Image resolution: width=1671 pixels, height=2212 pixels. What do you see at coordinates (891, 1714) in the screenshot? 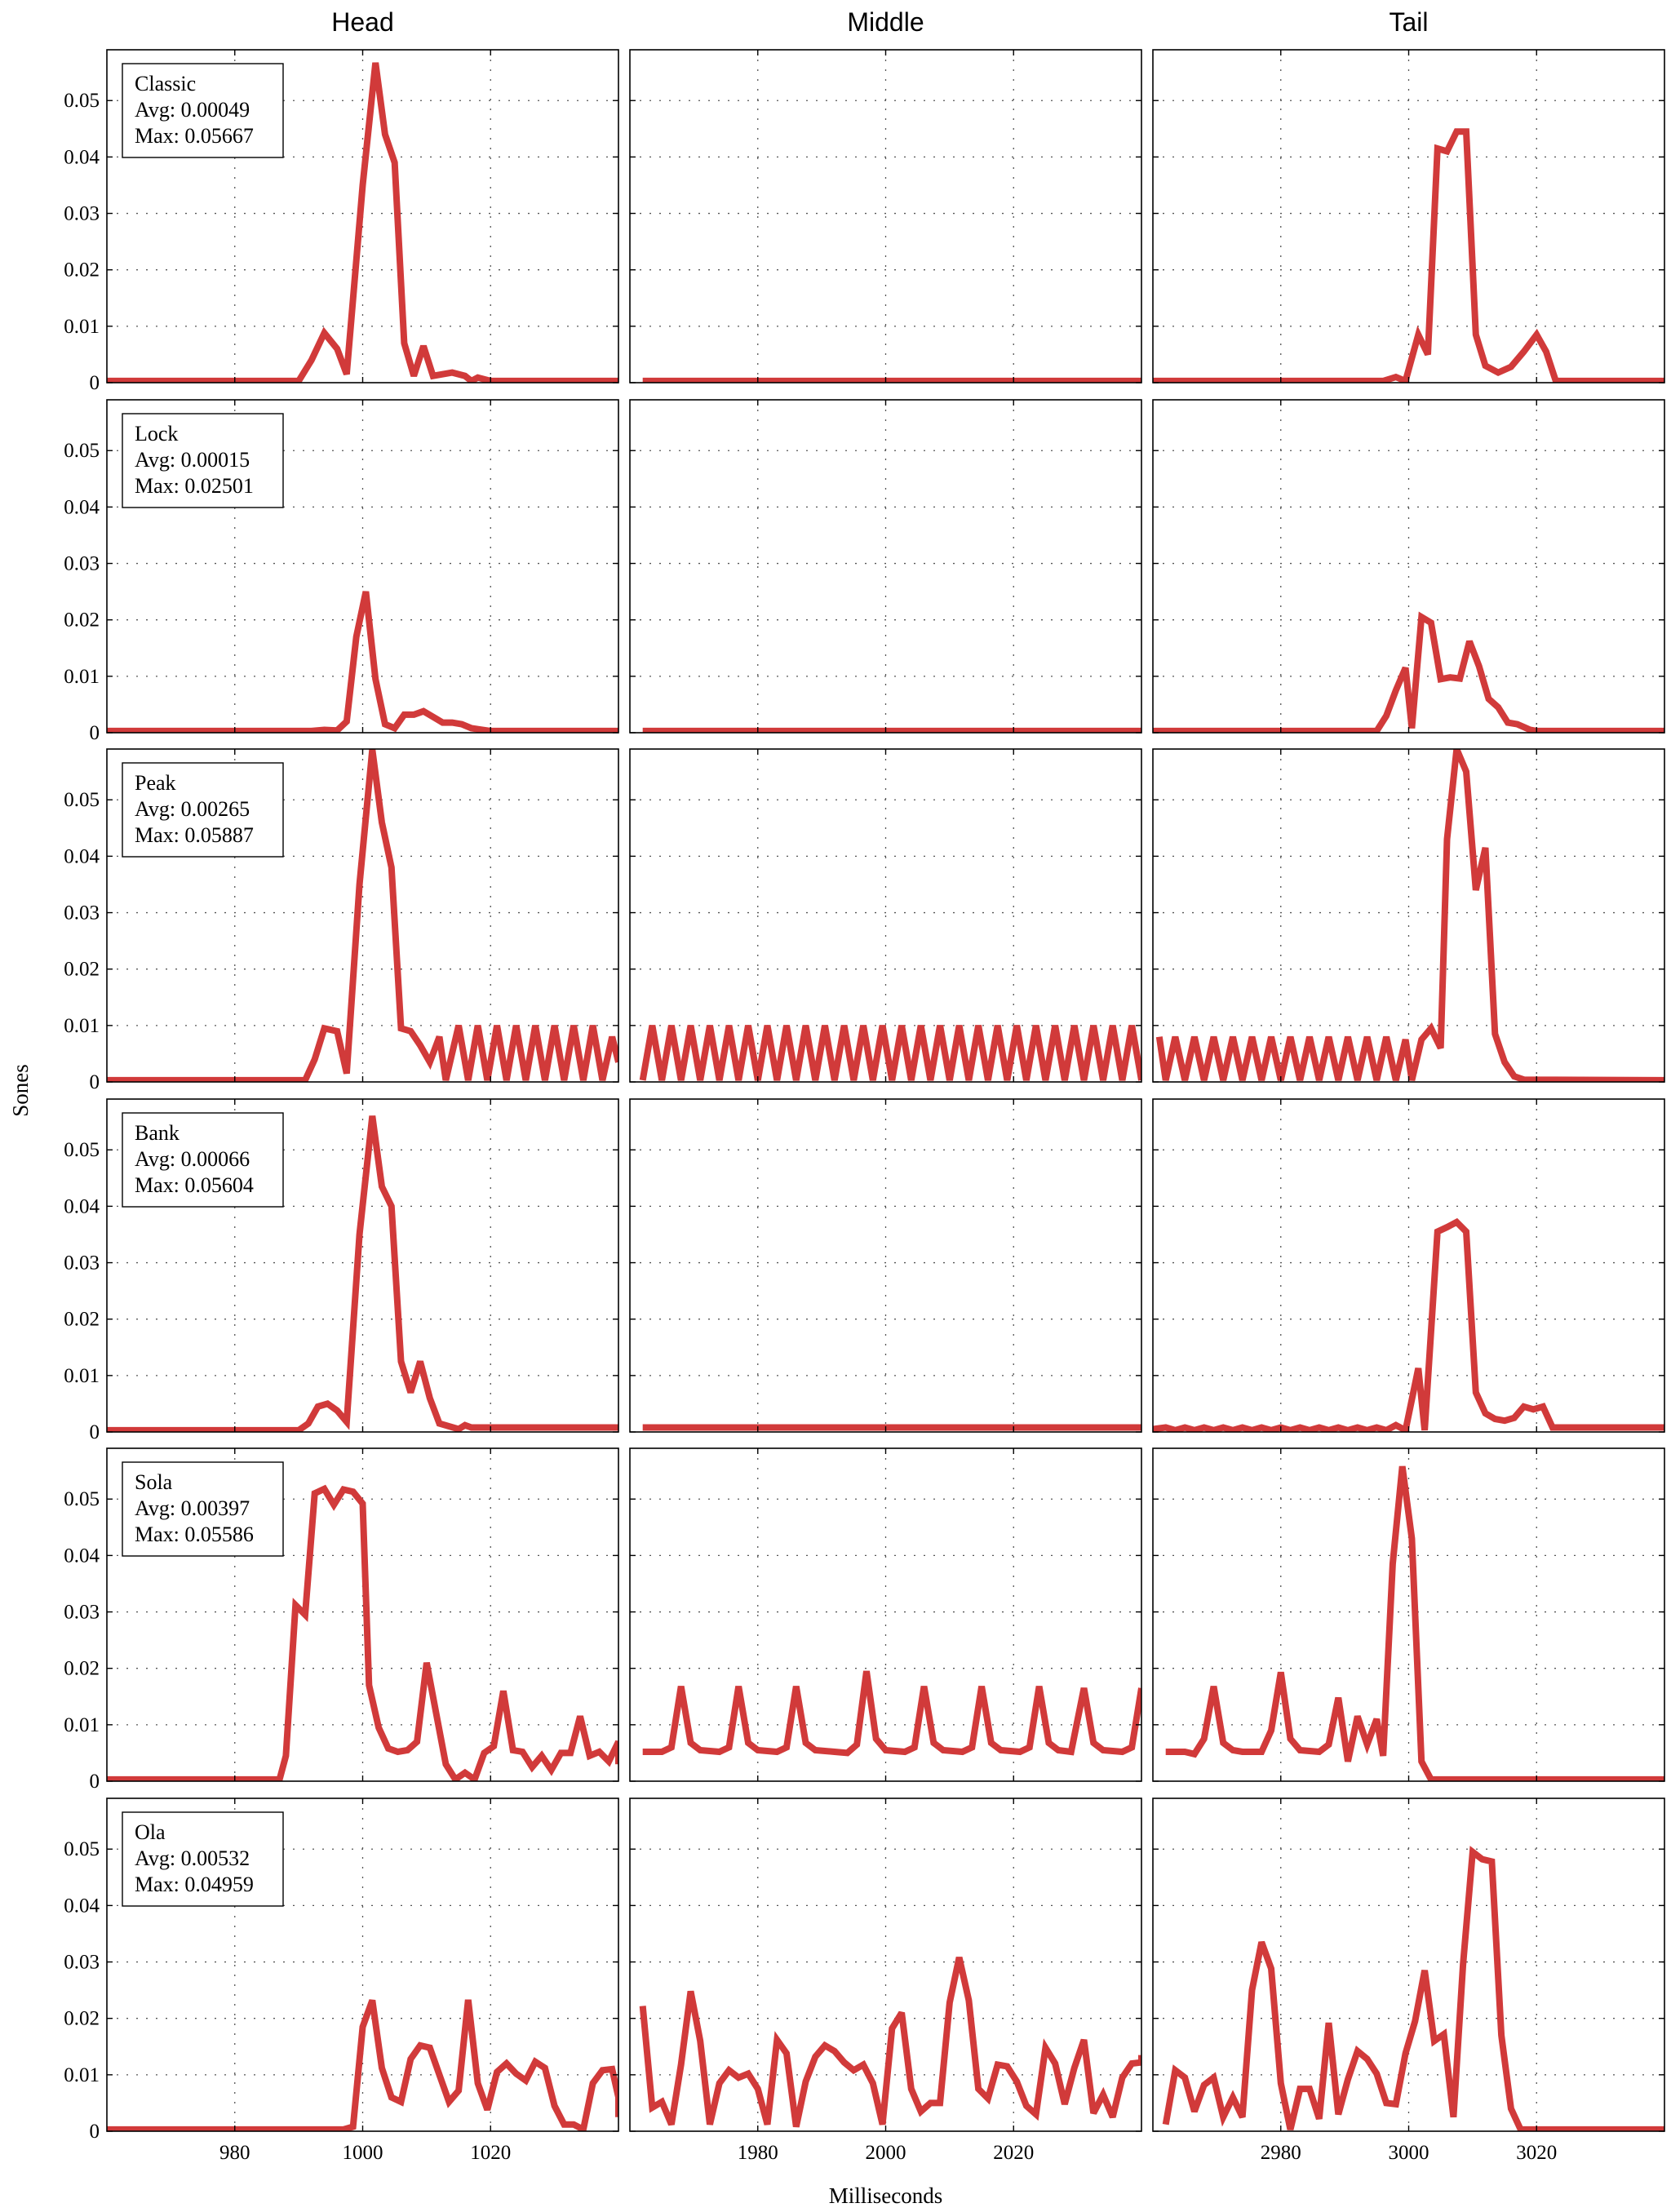
I see `series-line-sola-middle` at bounding box center [891, 1714].